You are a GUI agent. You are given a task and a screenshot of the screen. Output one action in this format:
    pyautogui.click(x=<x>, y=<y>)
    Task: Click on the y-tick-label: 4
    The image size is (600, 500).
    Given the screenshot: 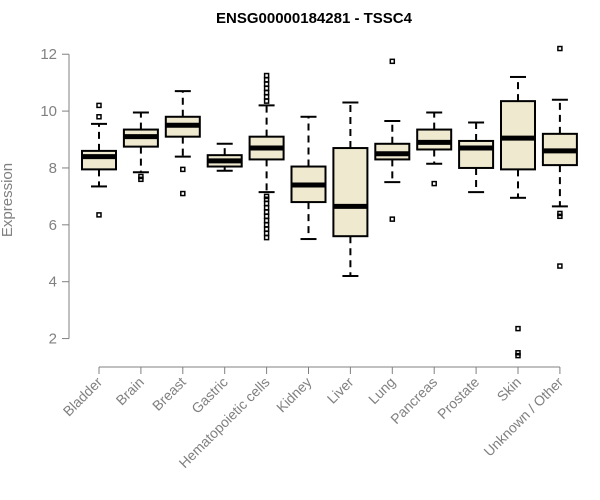 What is the action you would take?
    pyautogui.click(x=53, y=282)
    